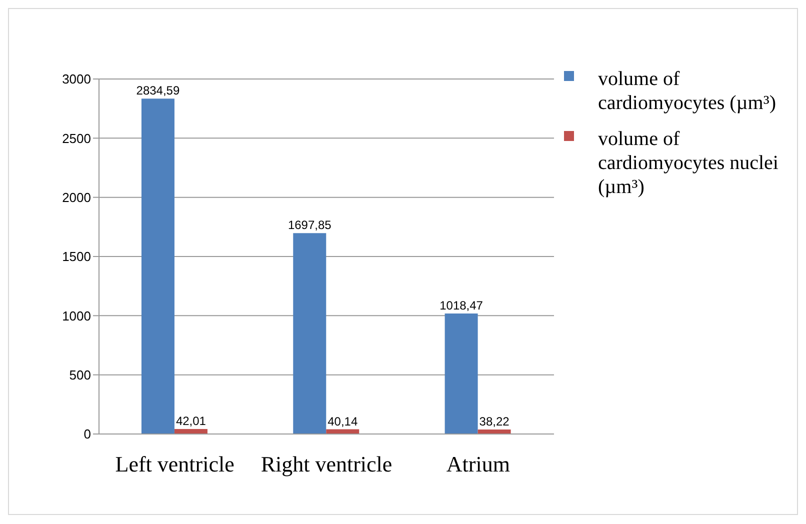 The image size is (806, 524). What do you see at coordinates (494, 421) in the screenshot?
I see `data-label: 38,22` at bounding box center [494, 421].